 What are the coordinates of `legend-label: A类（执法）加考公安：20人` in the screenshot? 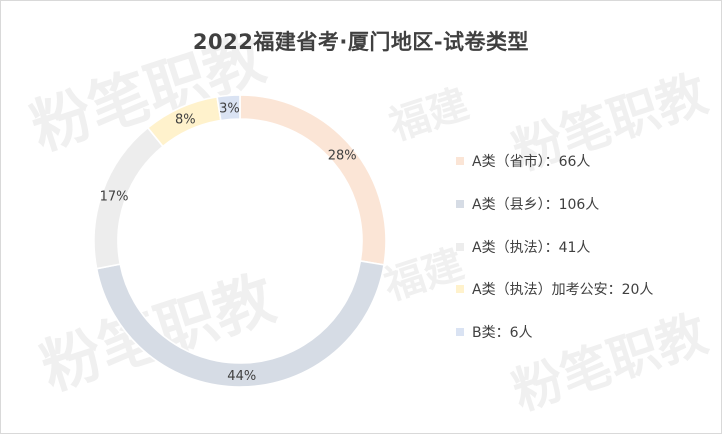 It's located at (563, 290).